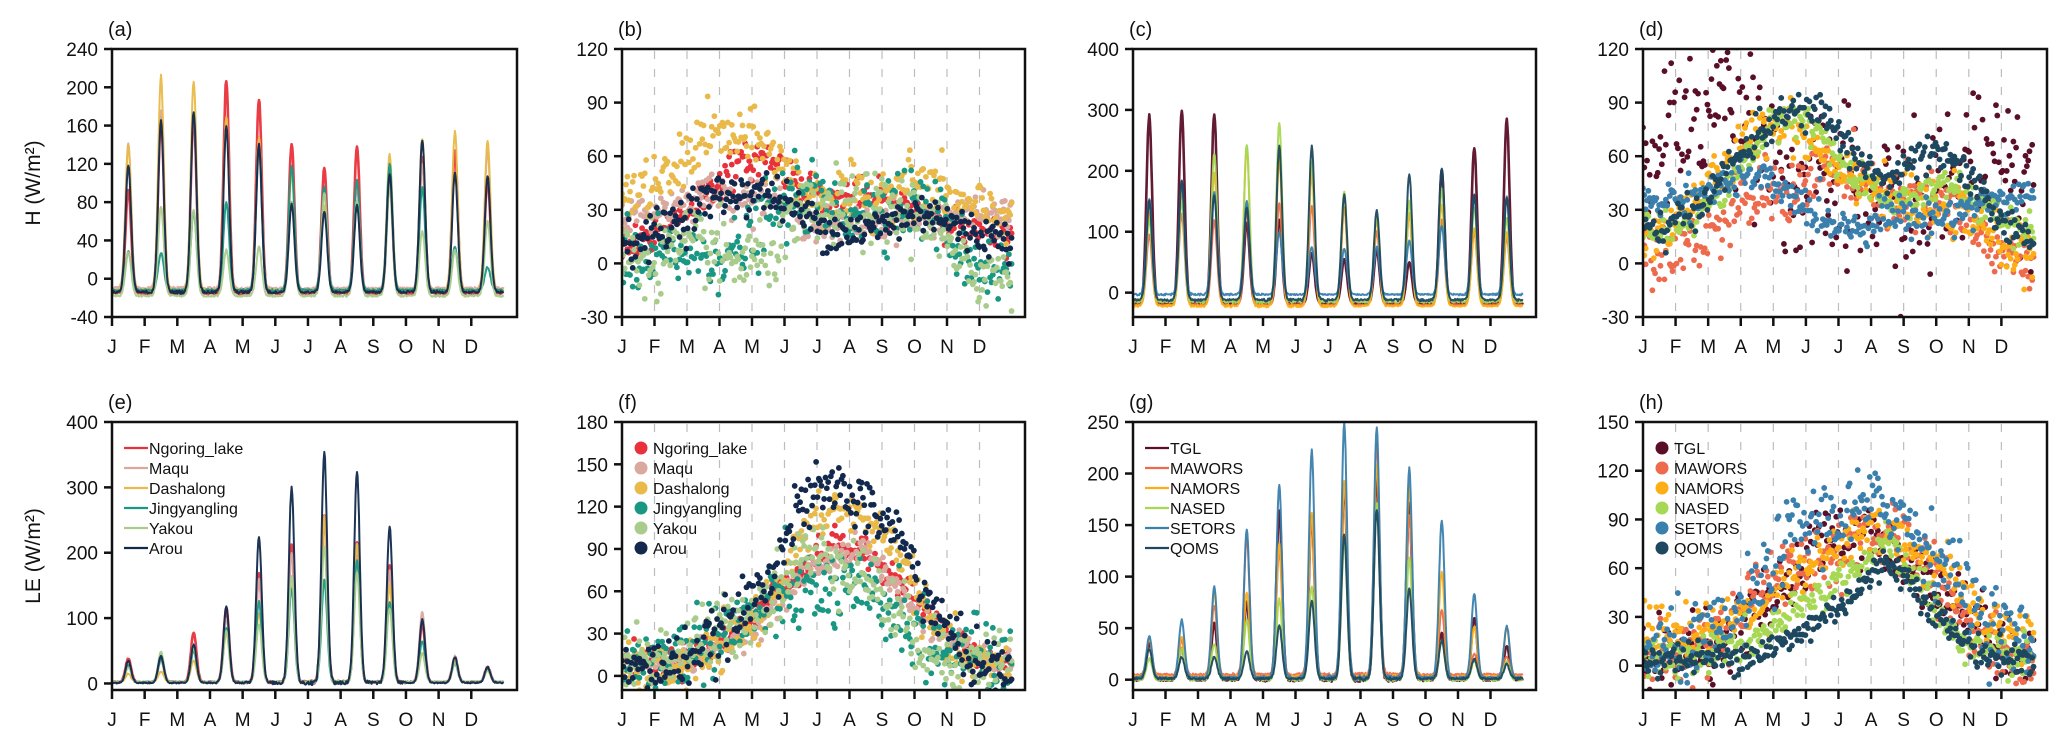 The height and width of the screenshot is (749, 2067). I want to click on x-tick-label: S, so click(1903, 347).